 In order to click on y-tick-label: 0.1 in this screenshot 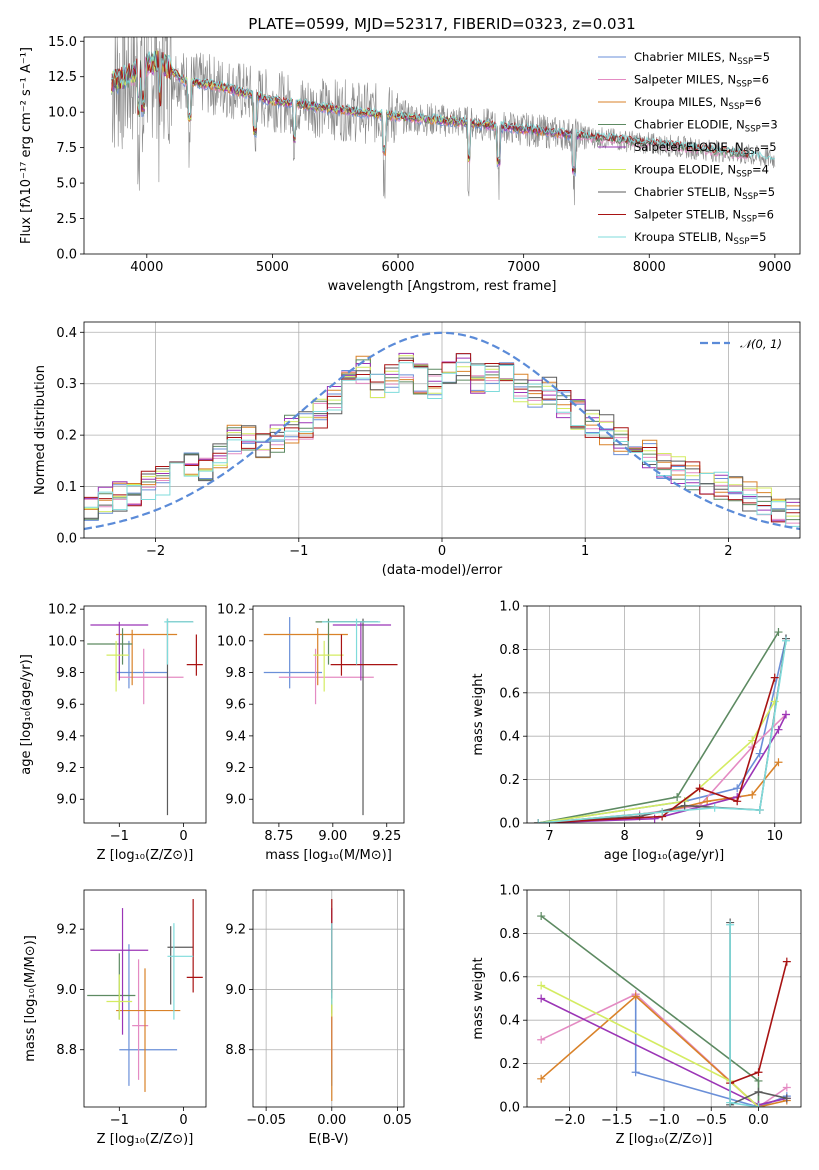, I will do `click(66, 487)`.